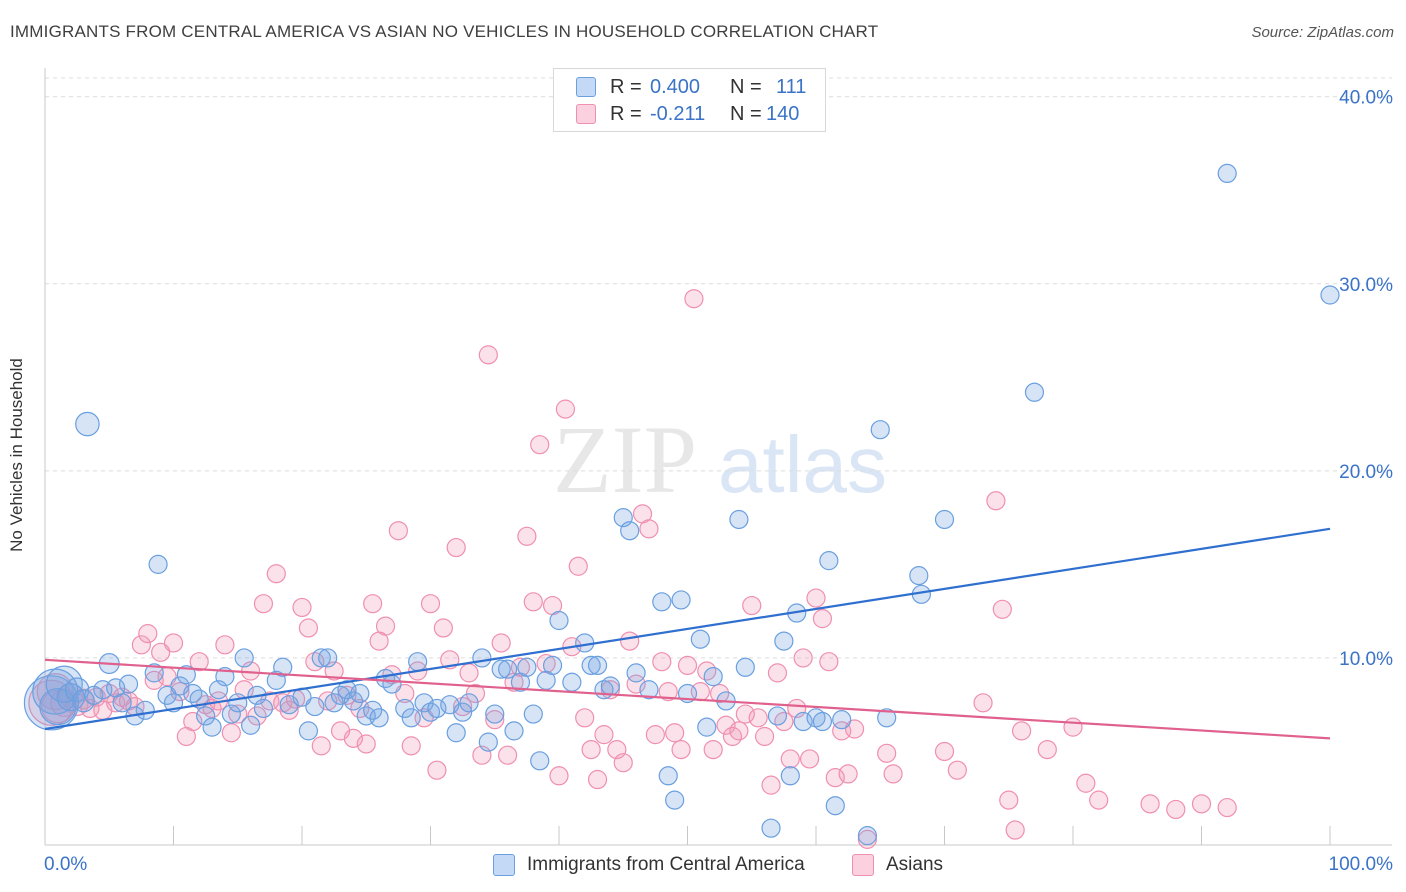  Describe the element at coordinates (746, 113) in the screenshot. I see `legend-n-label: N =` at that location.